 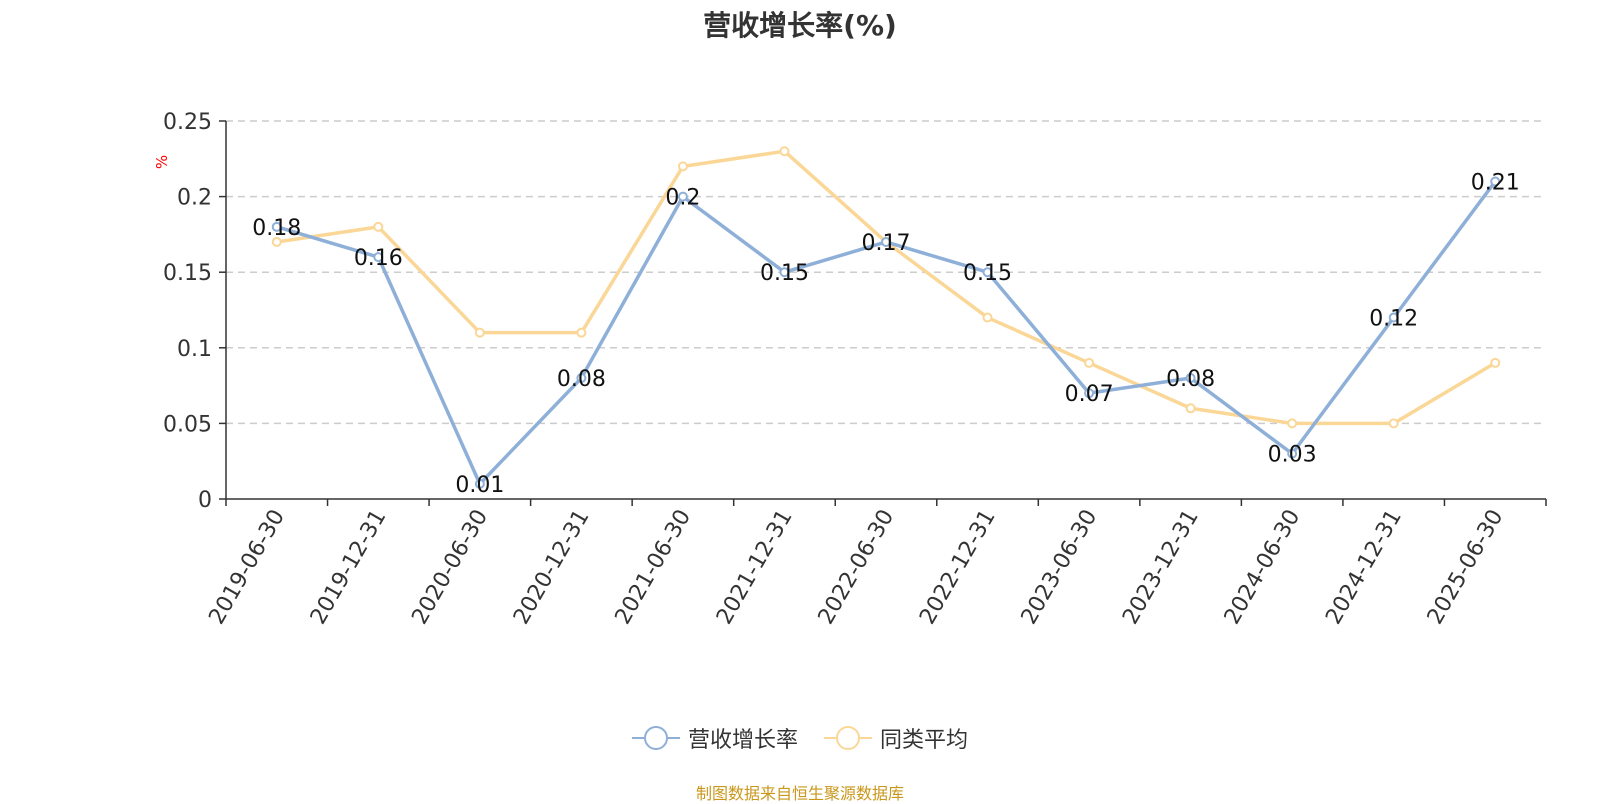 What do you see at coordinates (958, 567) in the screenshot?
I see `x-tick-label: 2022-12-31` at bounding box center [958, 567].